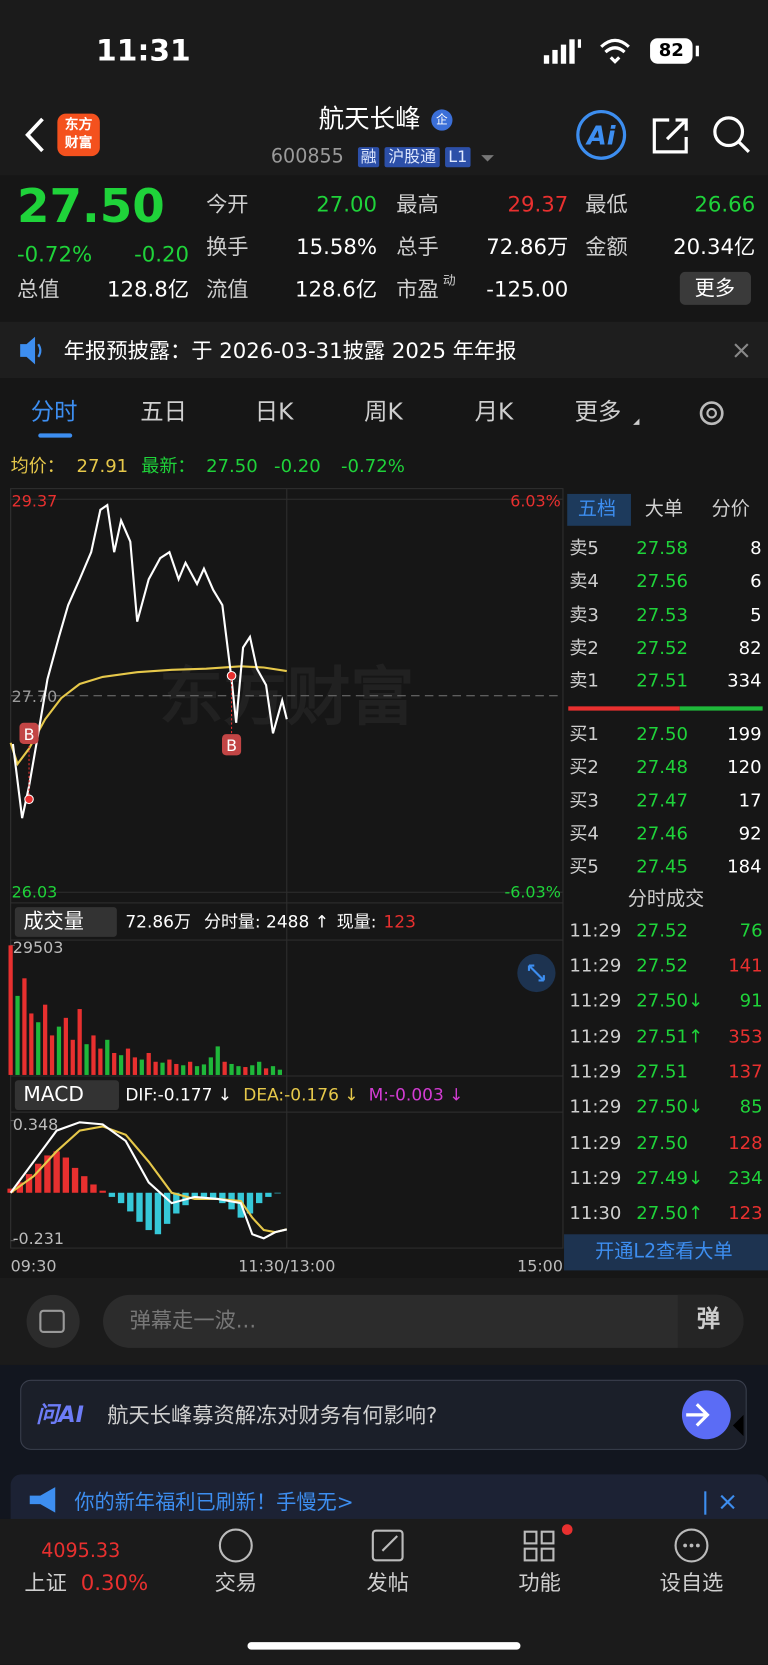  Describe the element at coordinates (37, 467) in the screenshot. I see `avg-label: 均价：` at that location.